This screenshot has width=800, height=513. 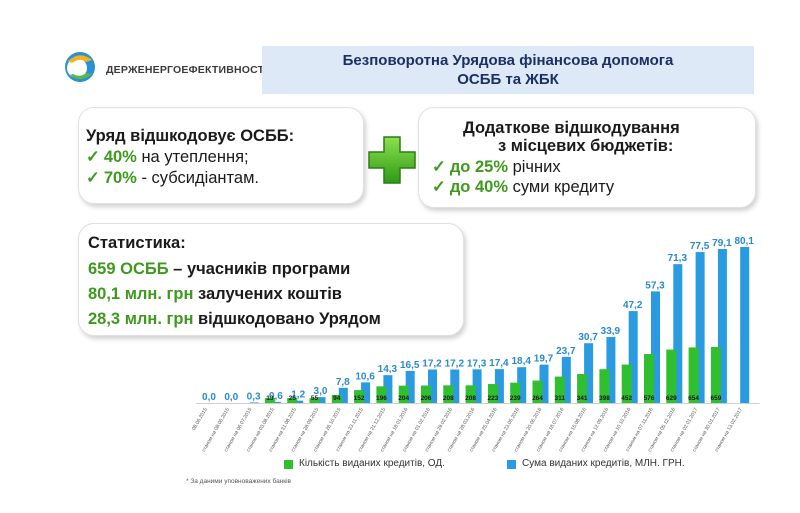 What do you see at coordinates (120, 157) in the screenshot?
I see `government-item-1-value: 40%` at bounding box center [120, 157].